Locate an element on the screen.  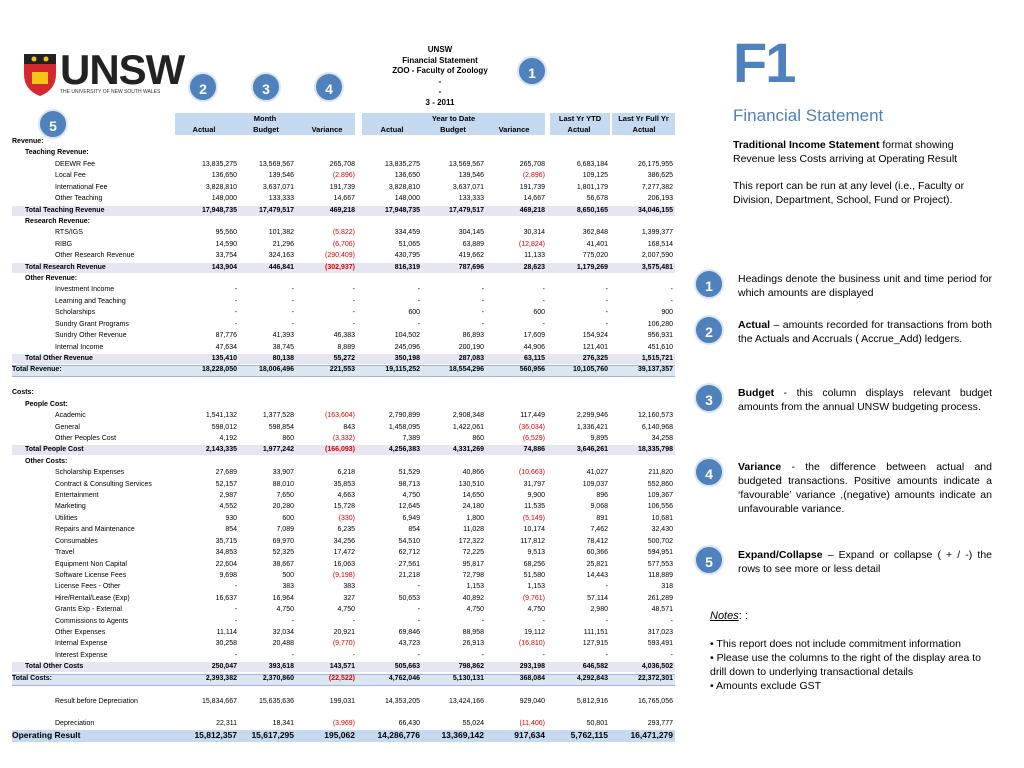
value-cell: 95,817 is located at coordinates (473, 564).